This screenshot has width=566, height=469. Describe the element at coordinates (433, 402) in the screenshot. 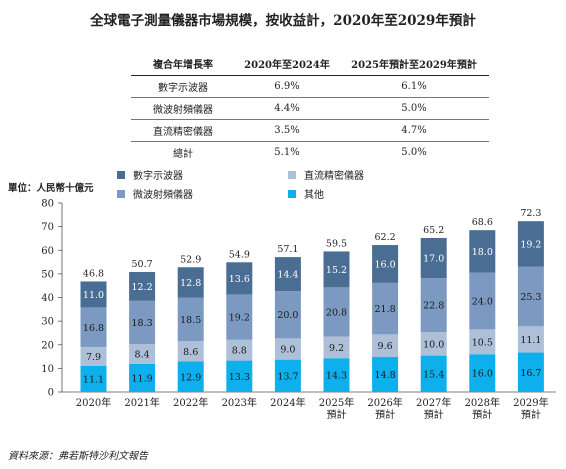

I see `x-tick-label: 2027年` at that location.